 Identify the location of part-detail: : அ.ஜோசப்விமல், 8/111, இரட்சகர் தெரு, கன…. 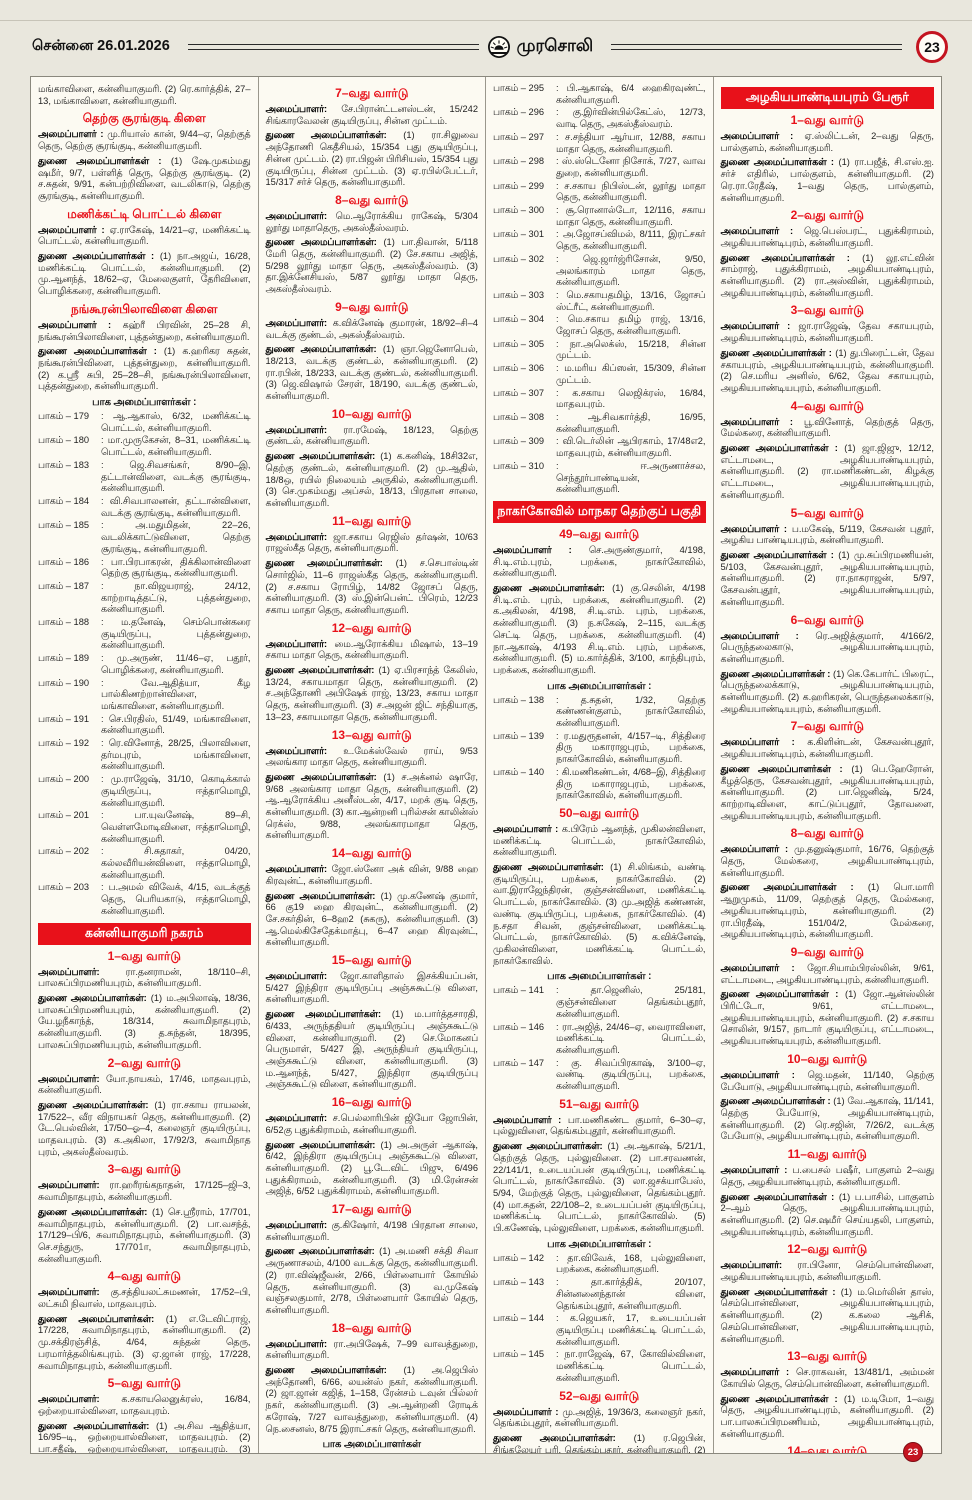
(631, 240).